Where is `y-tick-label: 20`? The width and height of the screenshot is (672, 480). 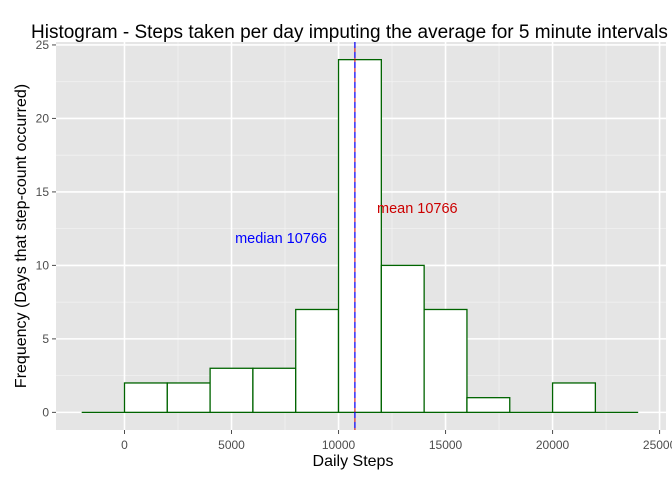 y-tick-label: 20 is located at coordinates (43, 118).